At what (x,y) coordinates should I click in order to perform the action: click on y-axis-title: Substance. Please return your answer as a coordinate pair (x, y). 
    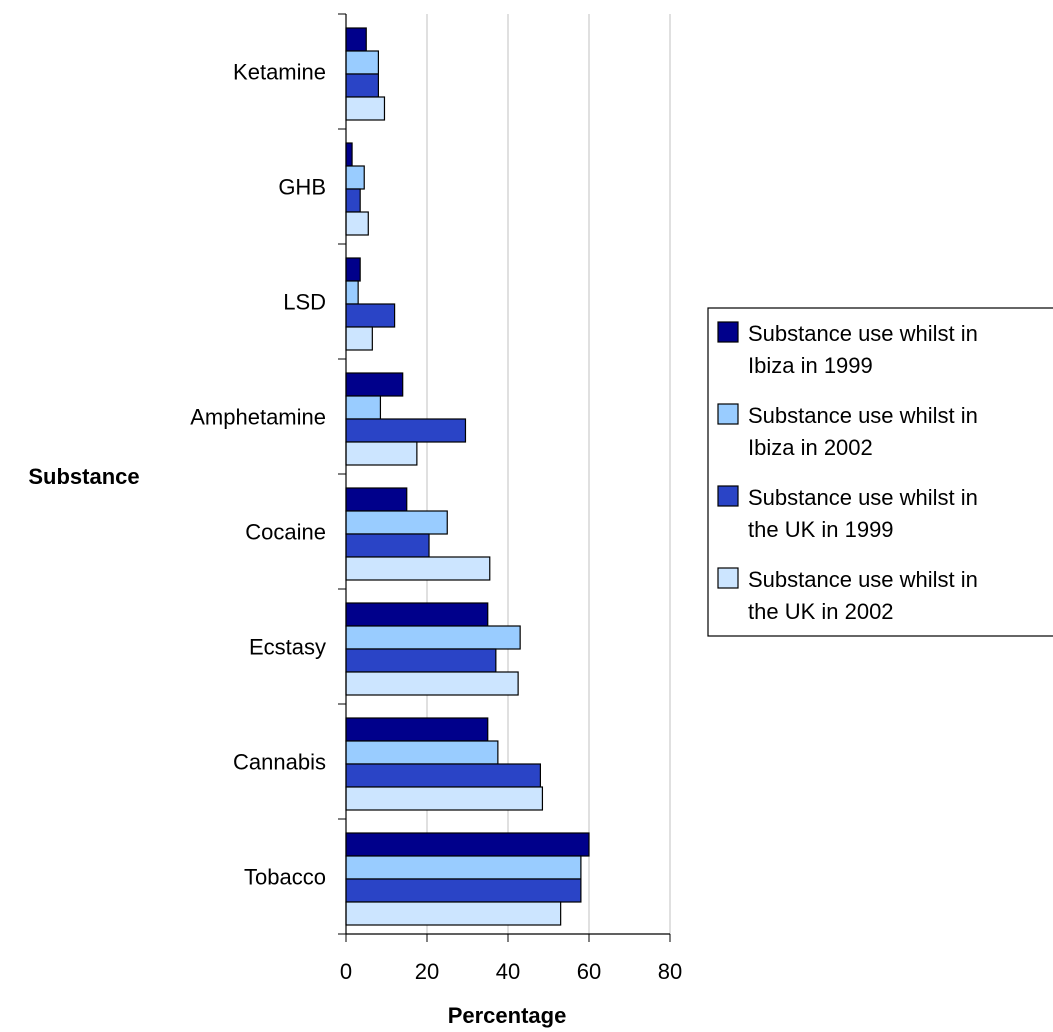
    Looking at the image, I should click on (83, 476).